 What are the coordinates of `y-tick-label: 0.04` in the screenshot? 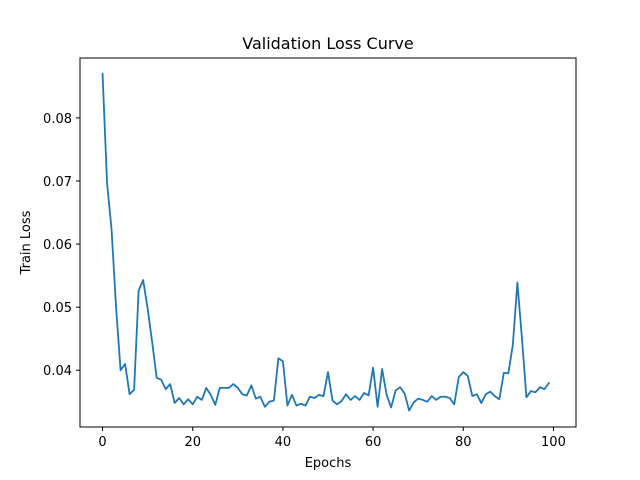 It's located at (57, 371).